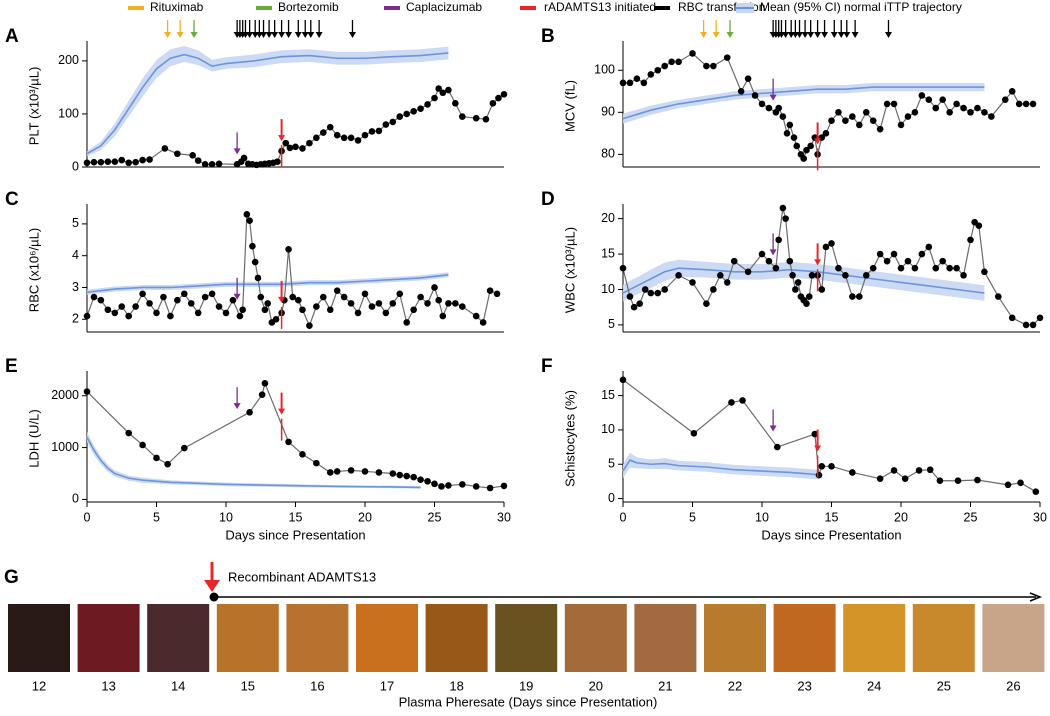  Describe the element at coordinates (11, 577) in the screenshot. I see `panel-letter: G` at that location.